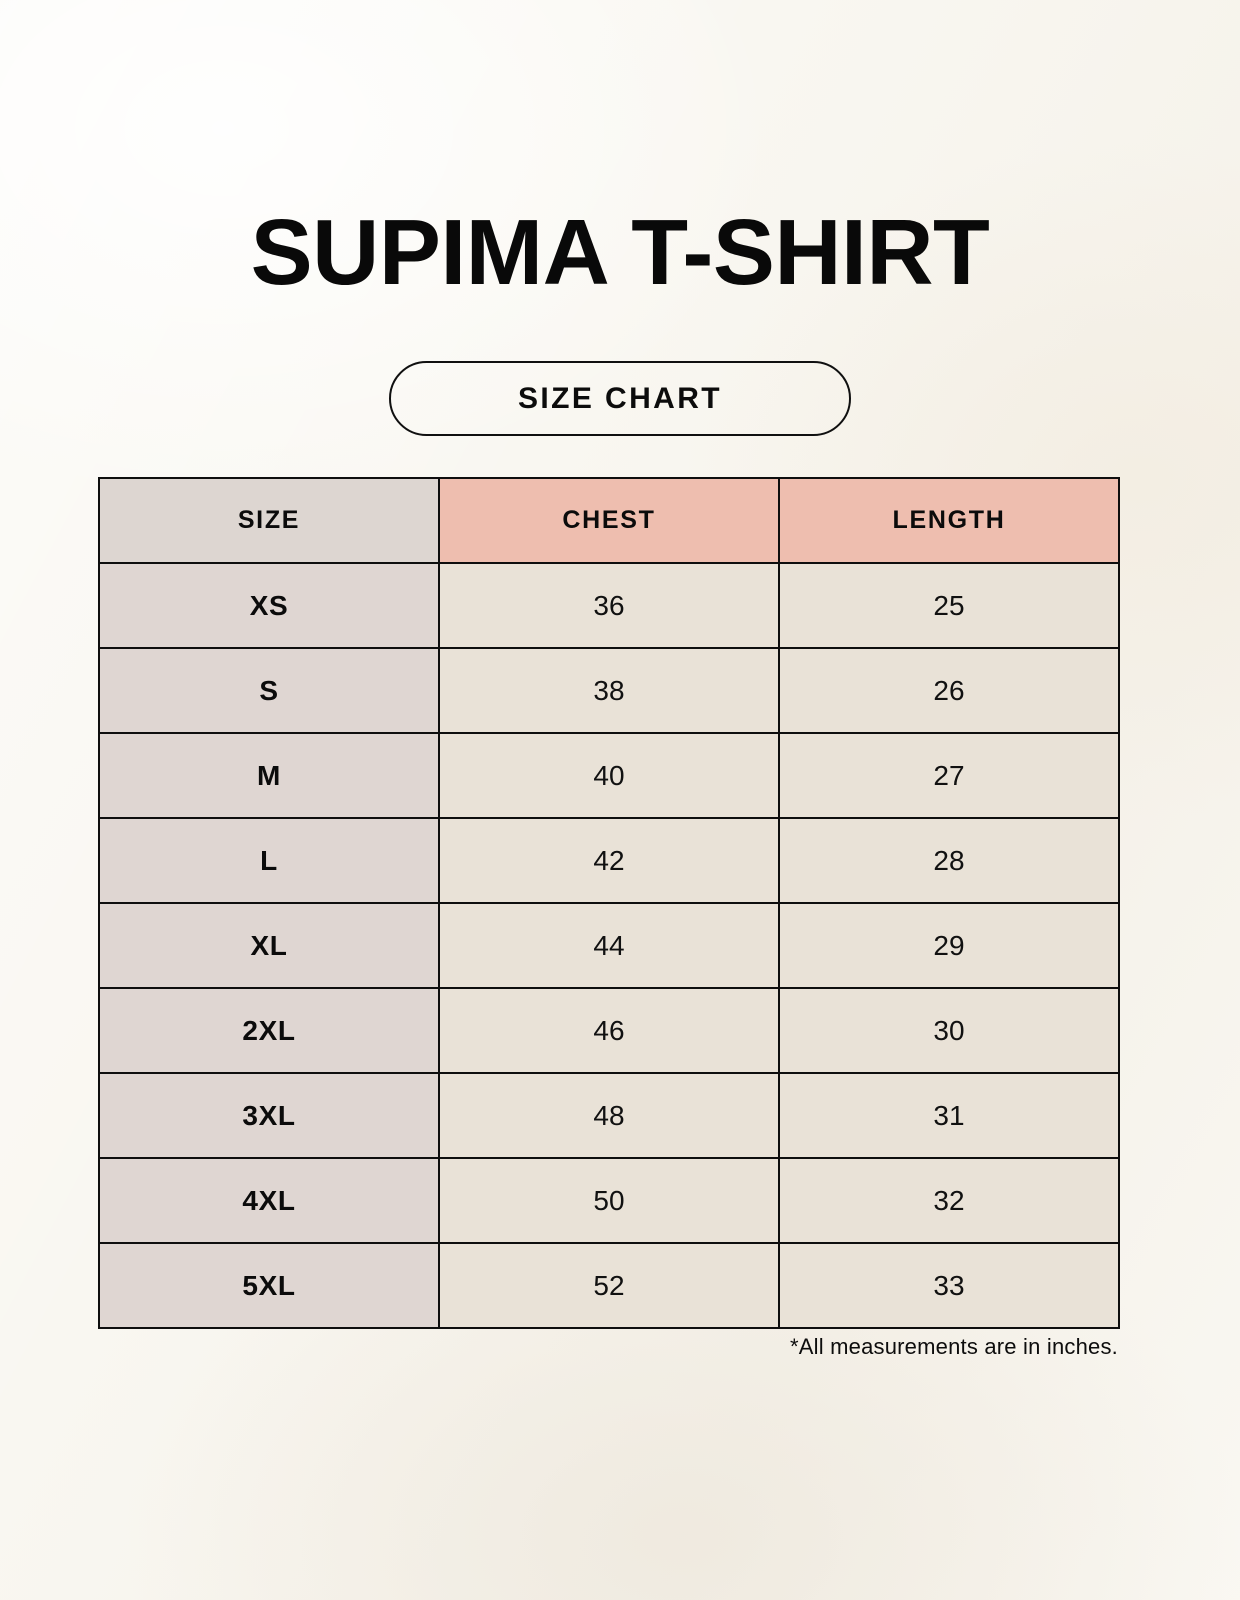 The height and width of the screenshot is (1600, 1240). What do you see at coordinates (949, 1285) in the screenshot?
I see `cell-length: 33` at bounding box center [949, 1285].